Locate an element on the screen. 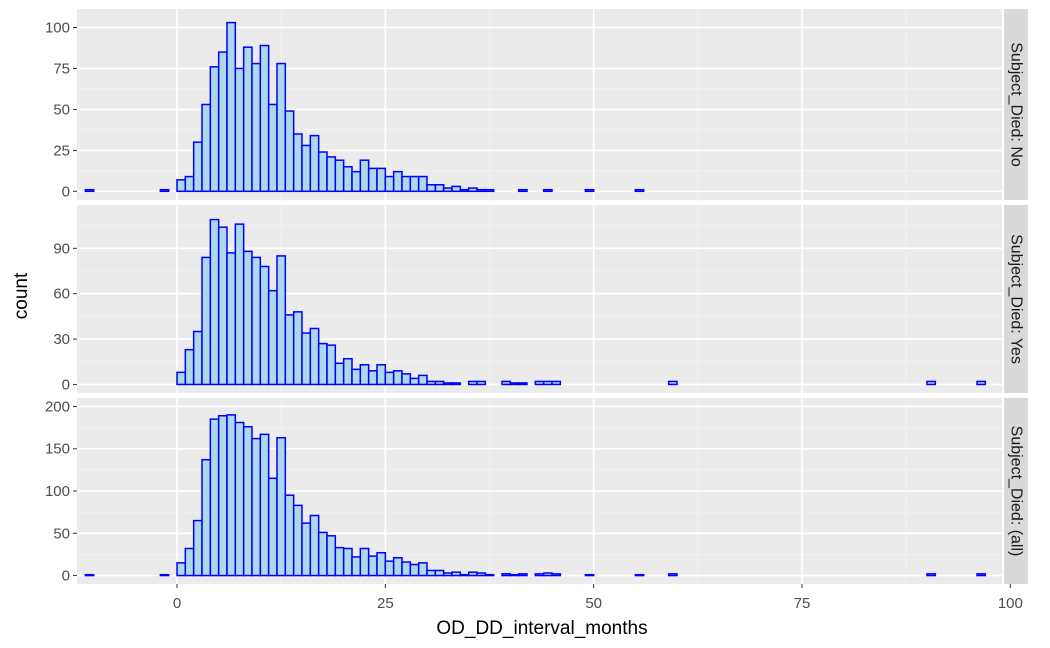 This screenshot has width=1050, height=648. y-axis-title: count is located at coordinates (21, 295).